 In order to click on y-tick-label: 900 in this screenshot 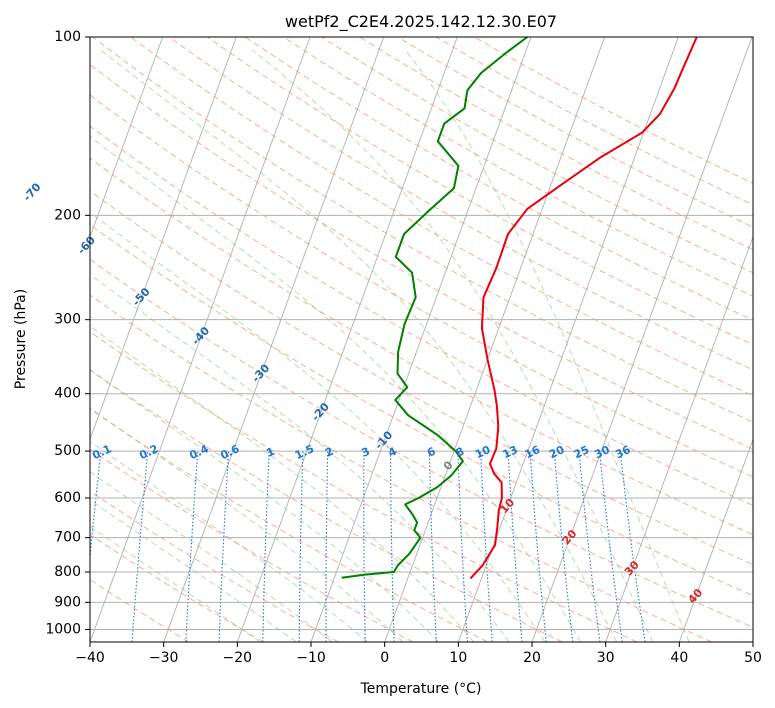, I will do `click(67, 602)`.